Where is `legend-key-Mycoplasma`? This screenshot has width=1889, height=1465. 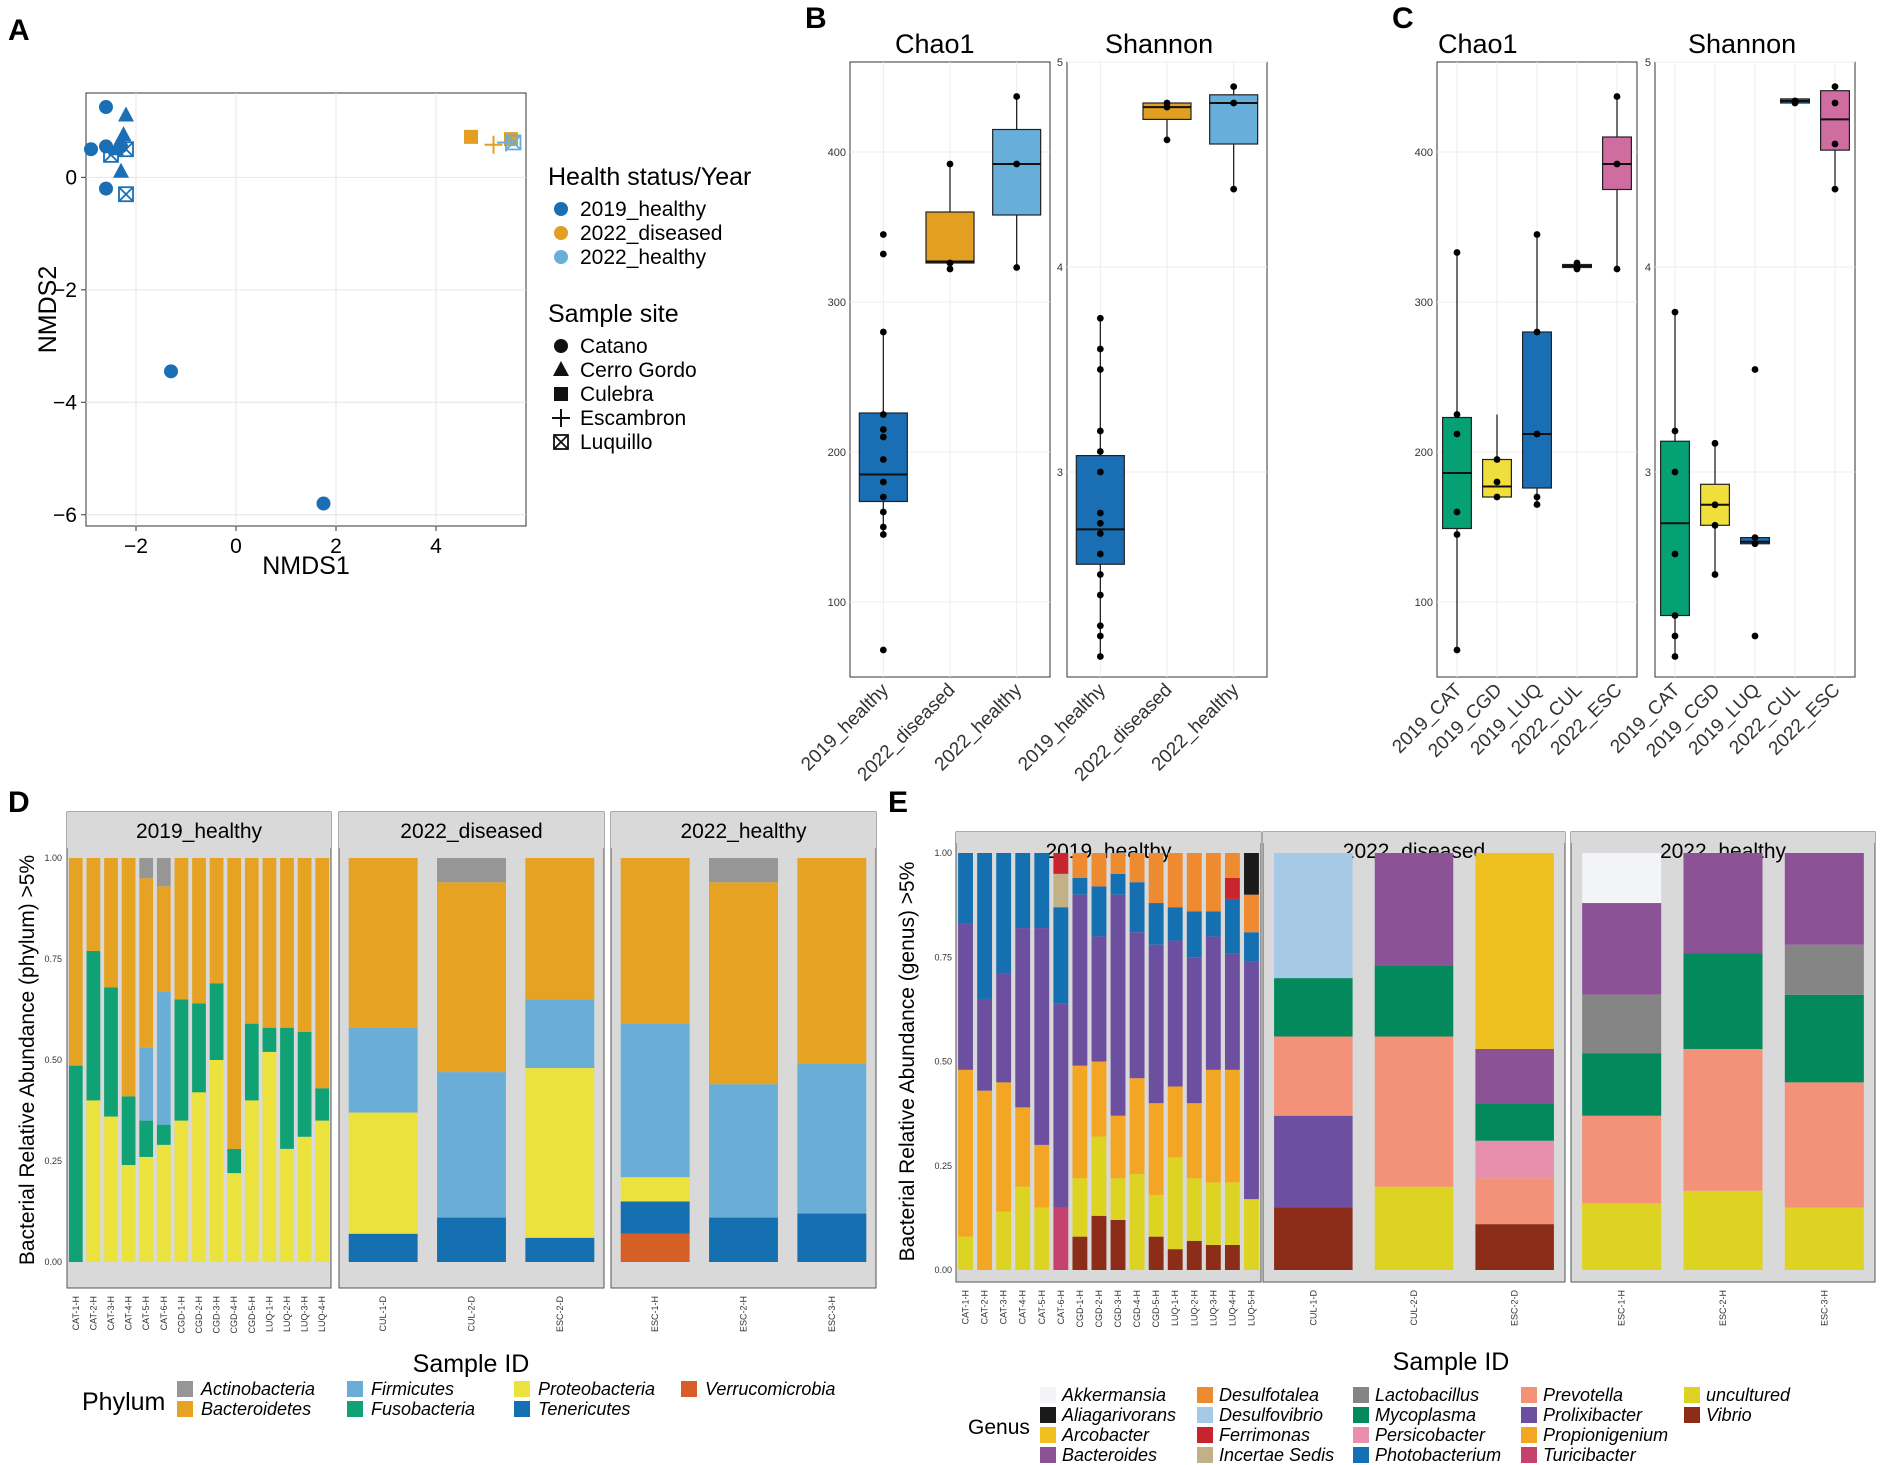 legend-key-Mycoplasma is located at coordinates (1361, 1415).